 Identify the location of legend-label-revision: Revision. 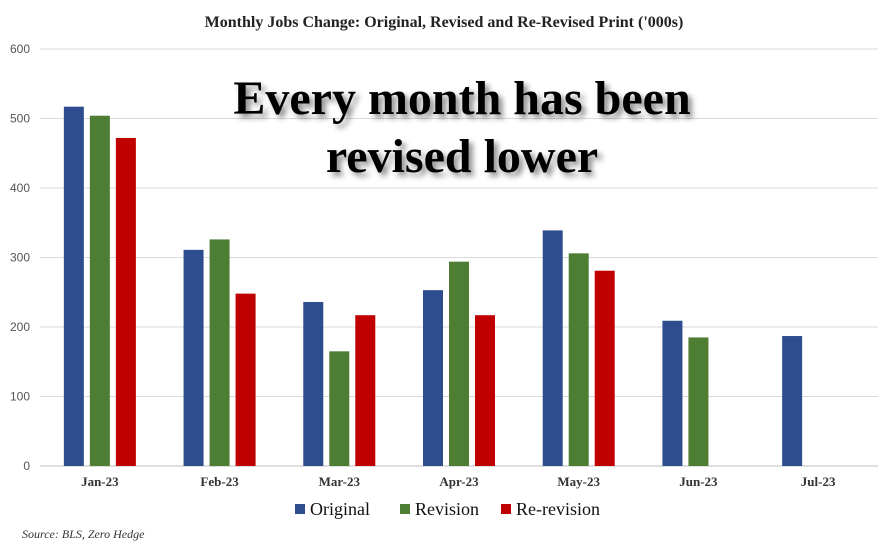
(447, 509).